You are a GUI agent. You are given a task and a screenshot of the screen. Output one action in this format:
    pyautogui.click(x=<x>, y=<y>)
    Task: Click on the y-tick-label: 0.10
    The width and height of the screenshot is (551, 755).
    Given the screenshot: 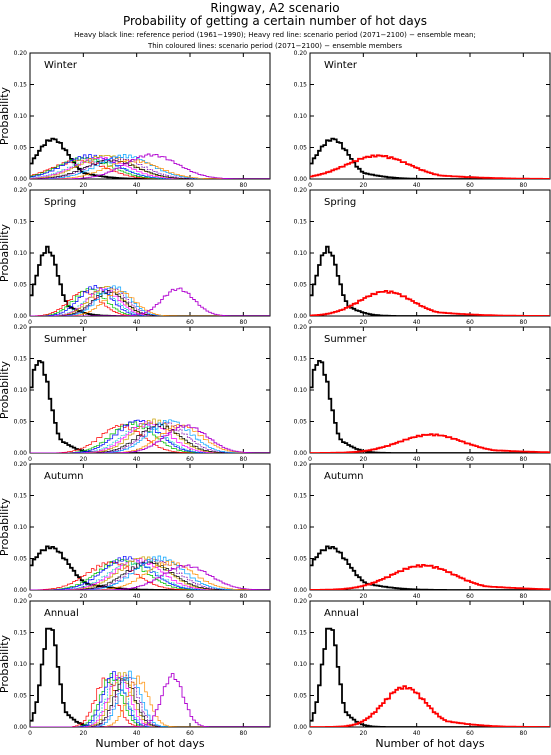 What is the action you would take?
    pyautogui.click(x=301, y=253)
    